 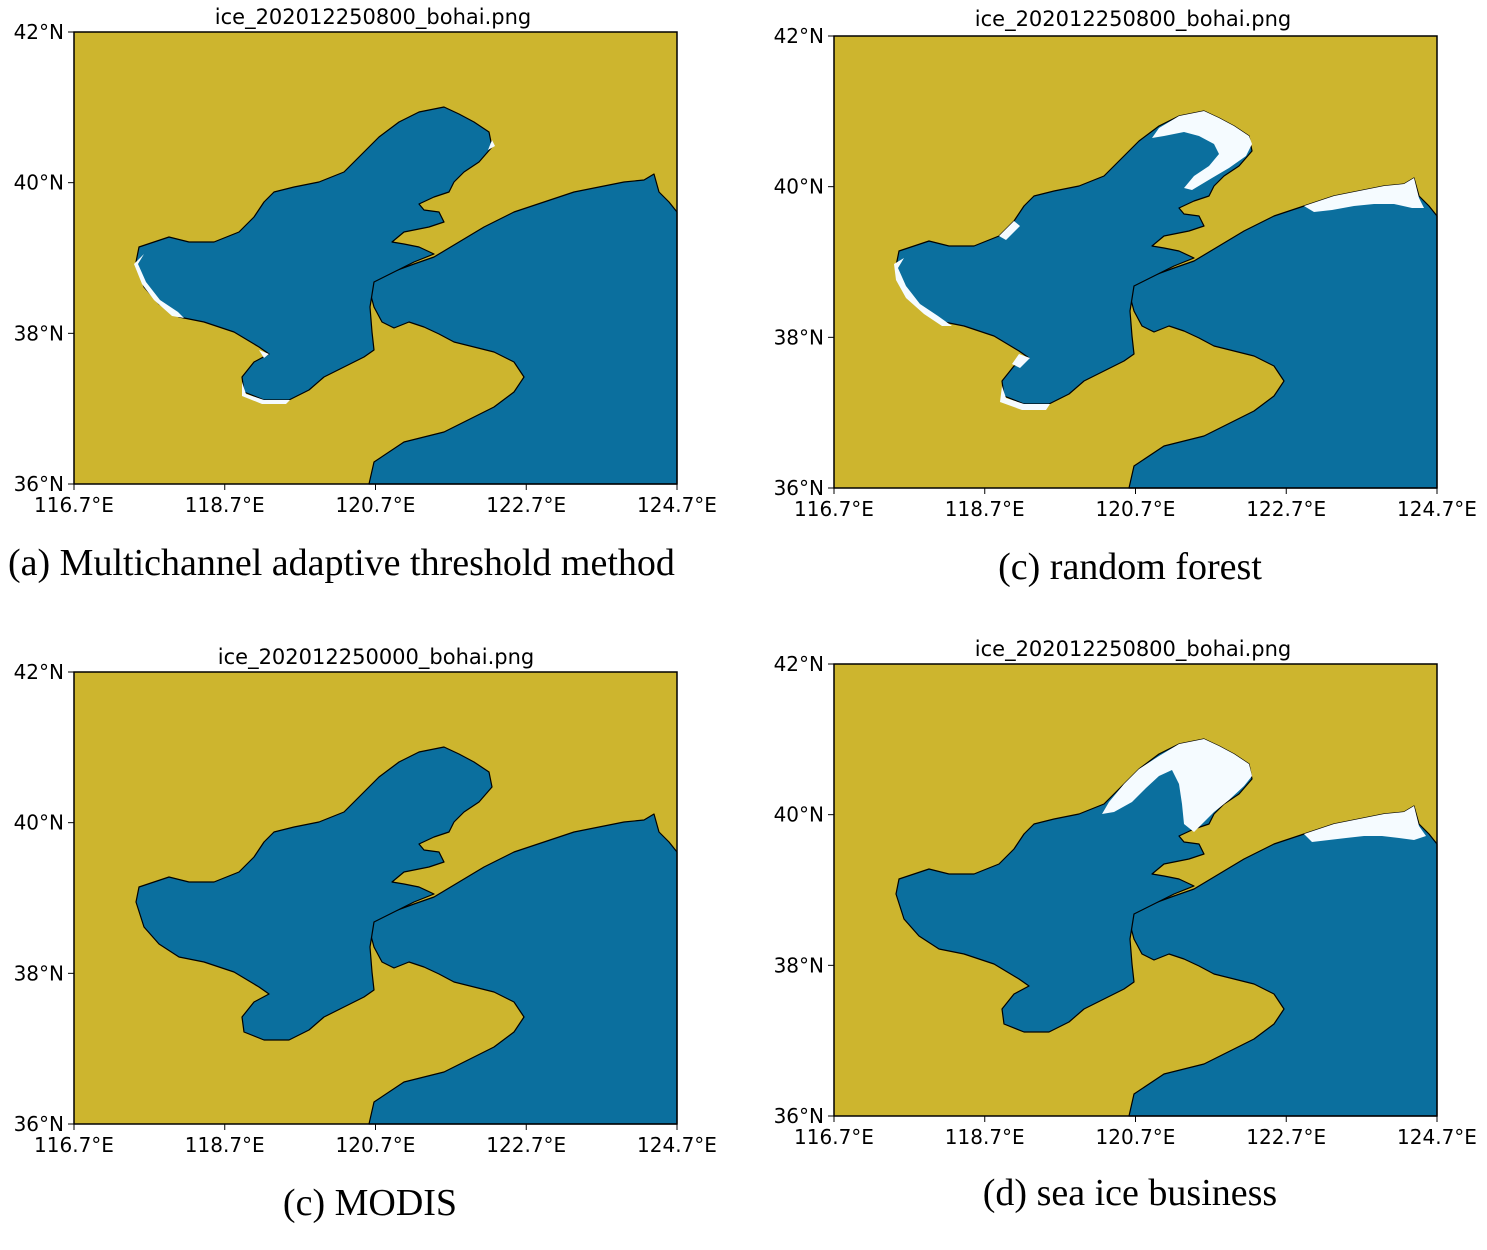 What do you see at coordinates (1264, 790) in the screenshot?
I see `sea-ice` at bounding box center [1264, 790].